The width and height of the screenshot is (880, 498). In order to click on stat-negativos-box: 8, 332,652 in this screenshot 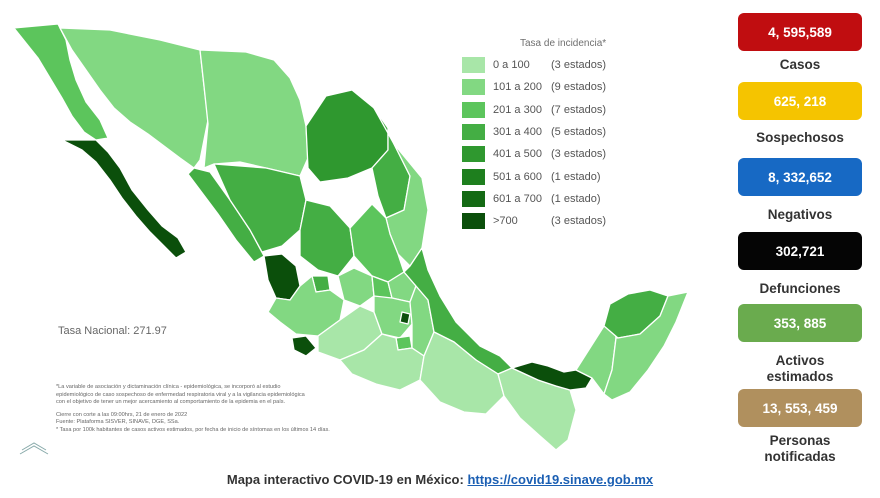, I will do `click(800, 177)`.